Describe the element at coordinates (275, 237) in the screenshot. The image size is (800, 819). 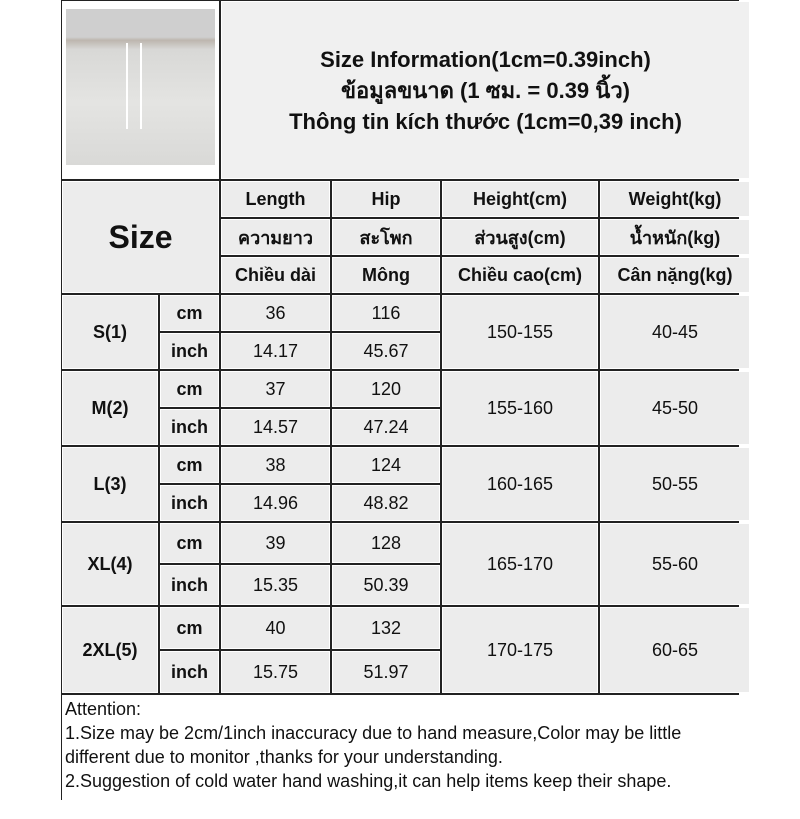
I see `header-length: ความยาว` at that location.